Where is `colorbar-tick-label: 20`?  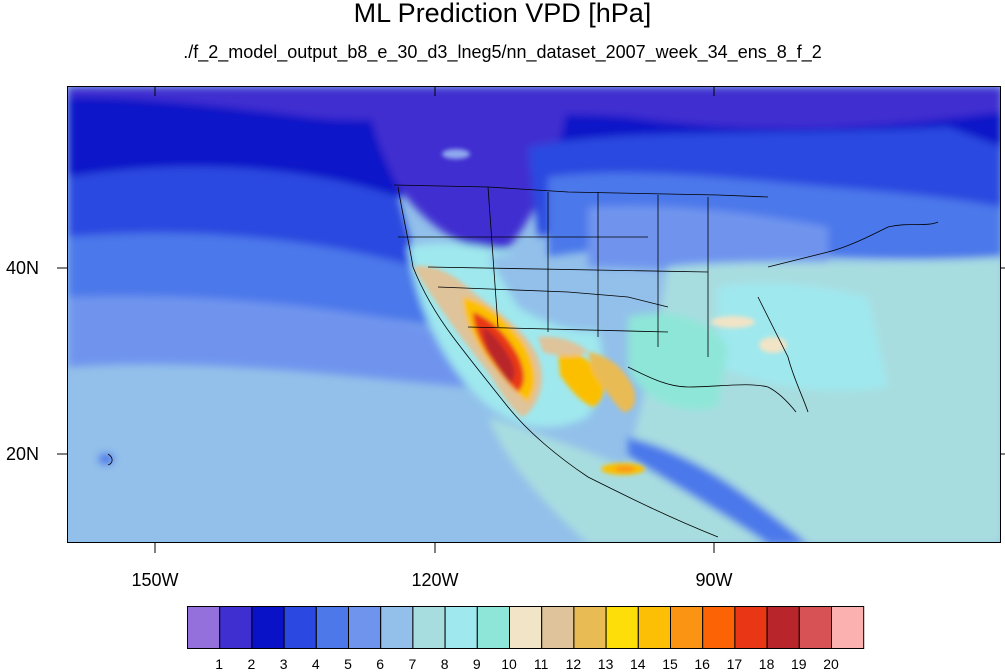
colorbar-tick-label: 20 is located at coordinates (831, 664).